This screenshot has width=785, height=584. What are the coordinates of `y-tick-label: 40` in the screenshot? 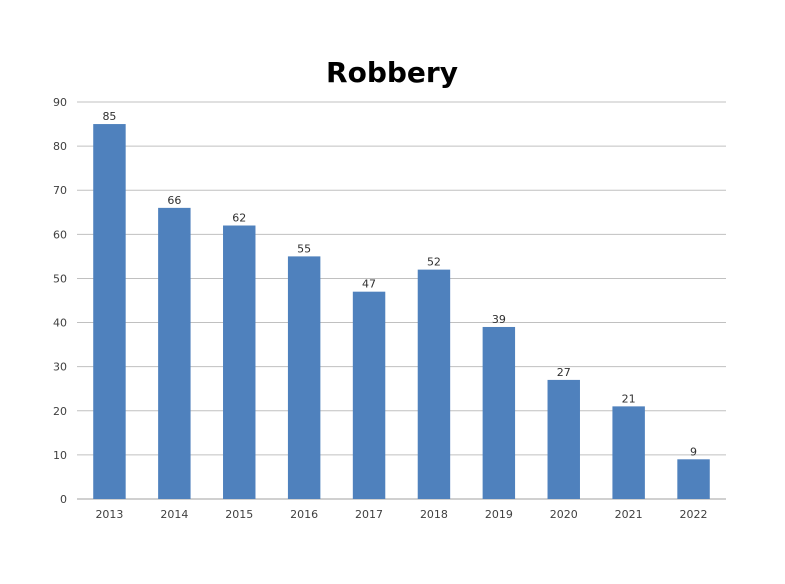 It's located at (60, 323).